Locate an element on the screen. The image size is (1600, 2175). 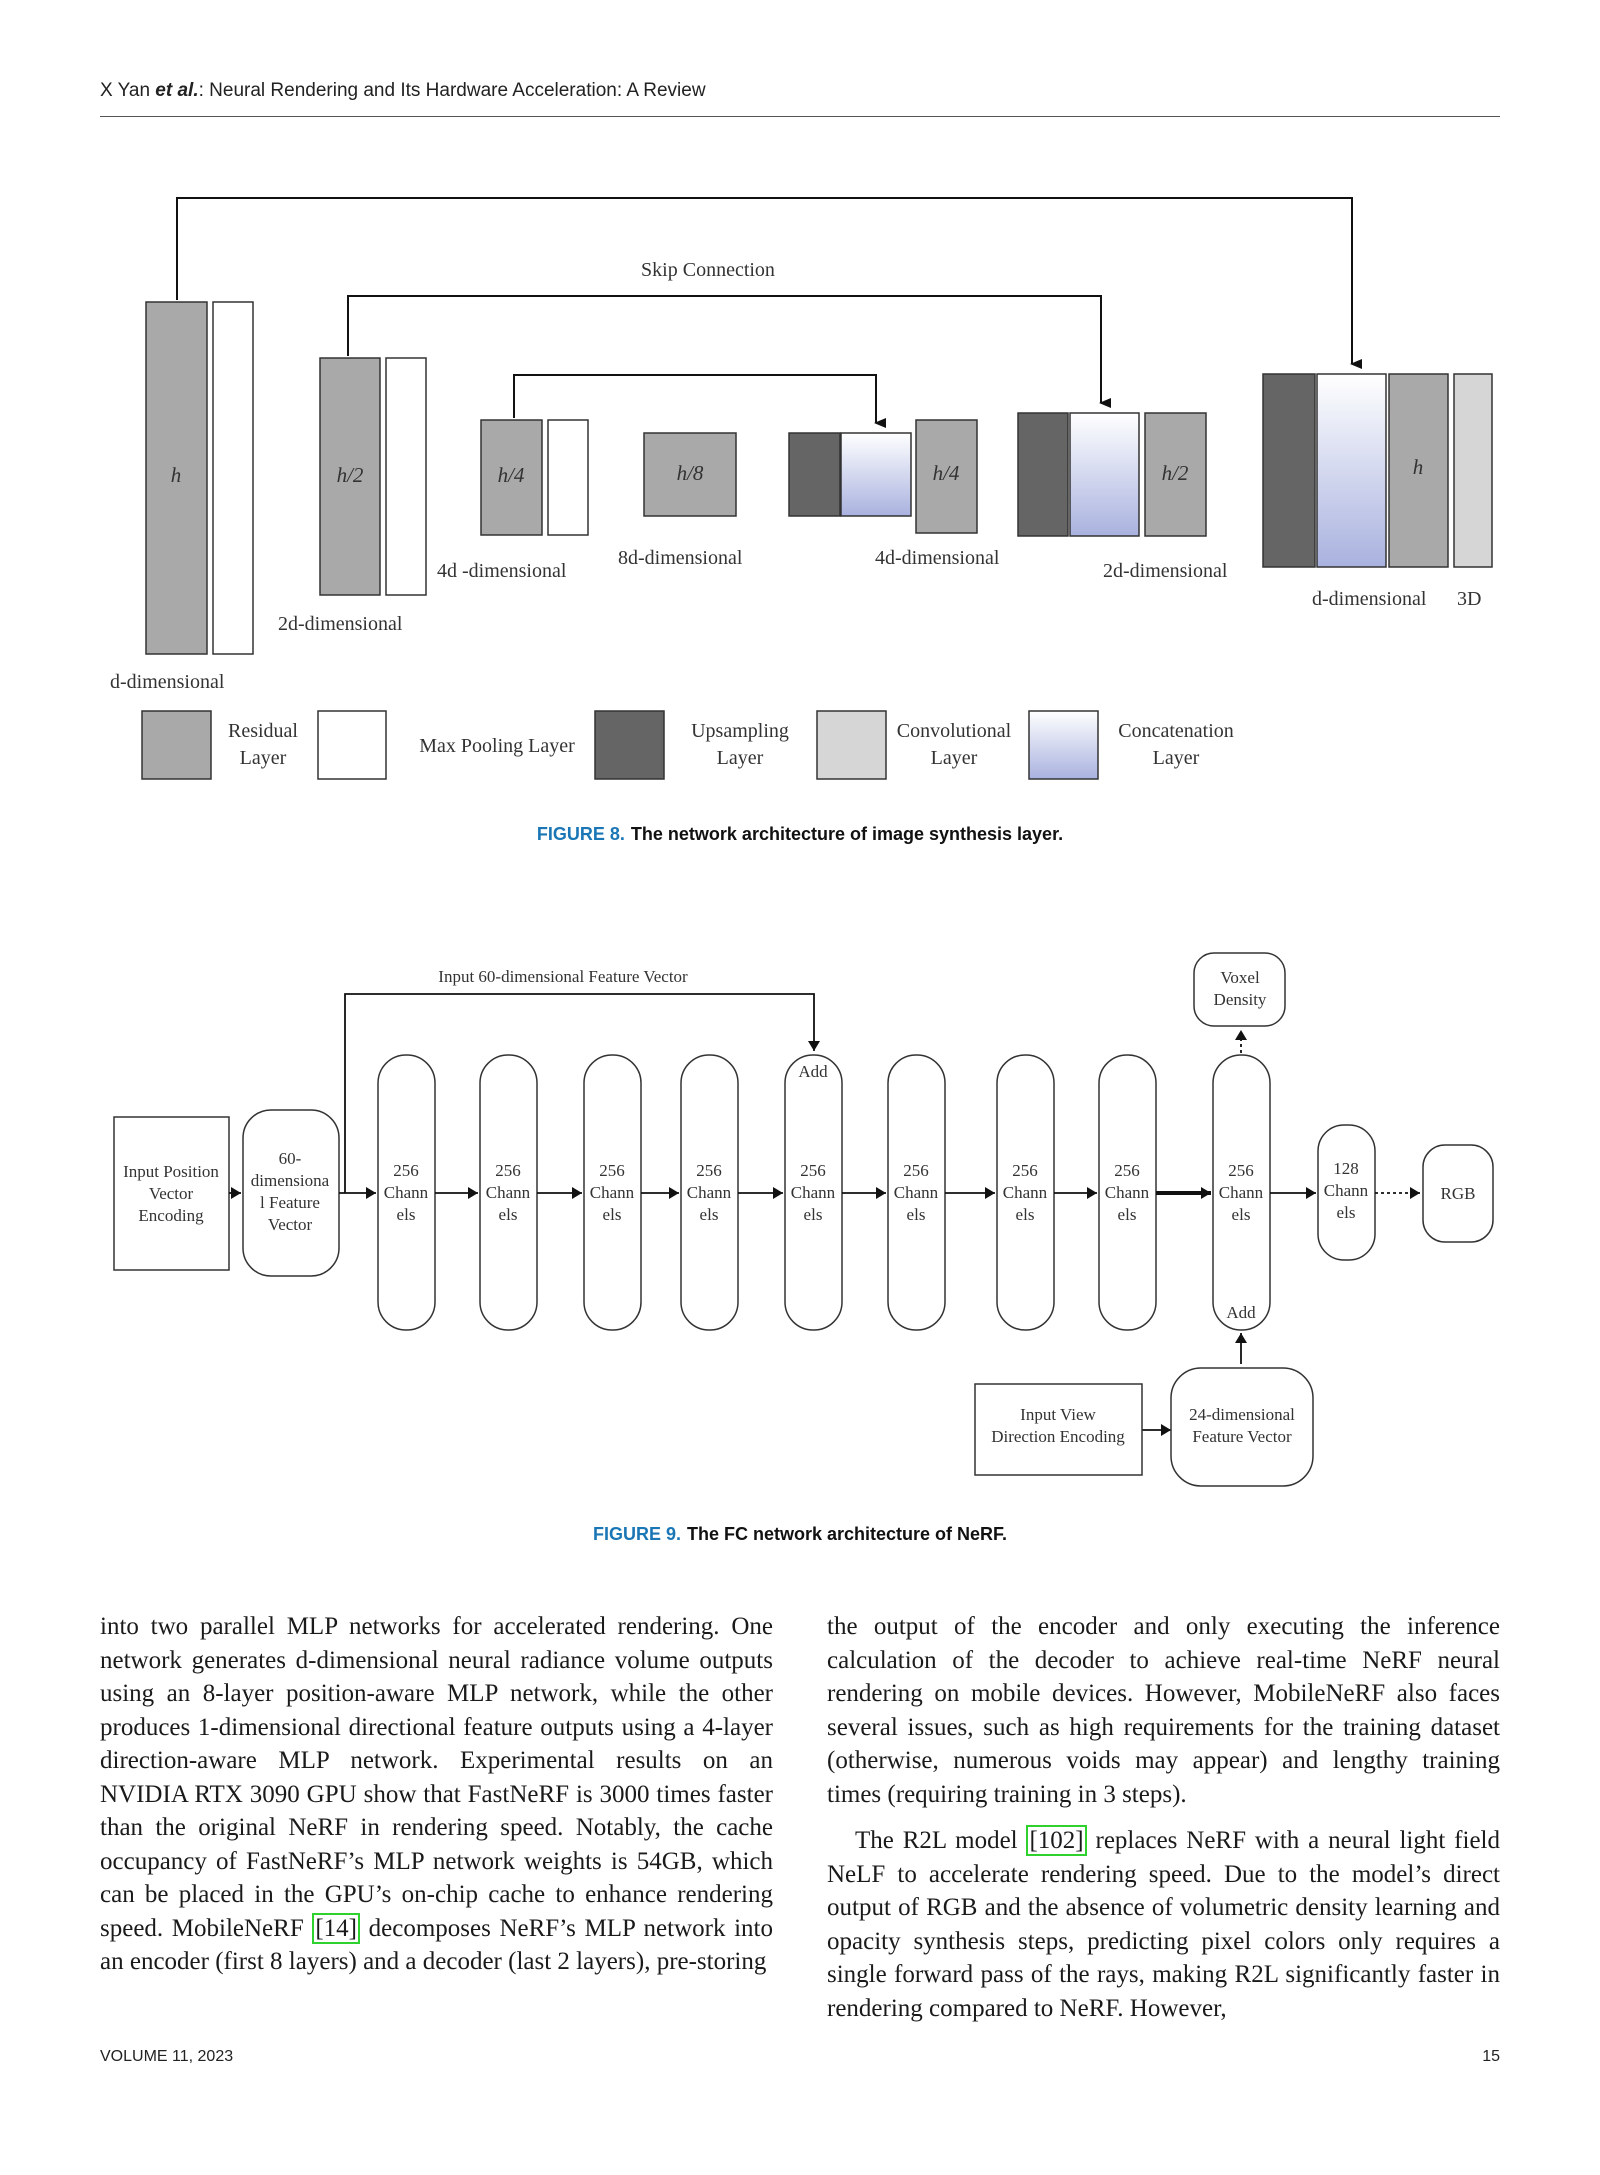
dec2-concat is located at coordinates (1104, 474).